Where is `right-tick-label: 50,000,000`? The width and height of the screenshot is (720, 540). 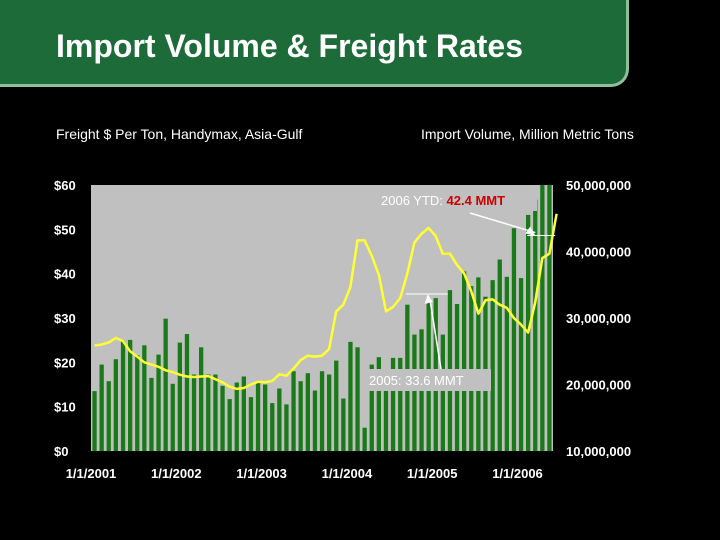
right-tick-label: 50,000,000 is located at coordinates (598, 185).